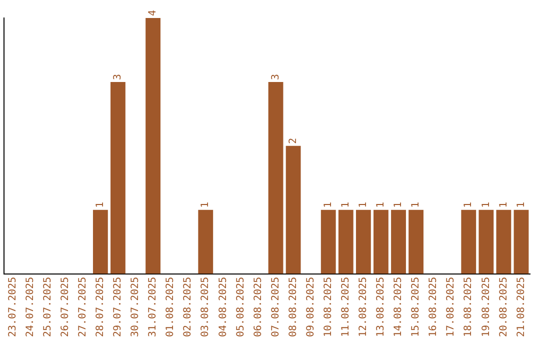 This screenshot has height=340, width=540. I want to click on data-label: 2, so click(293, 141).